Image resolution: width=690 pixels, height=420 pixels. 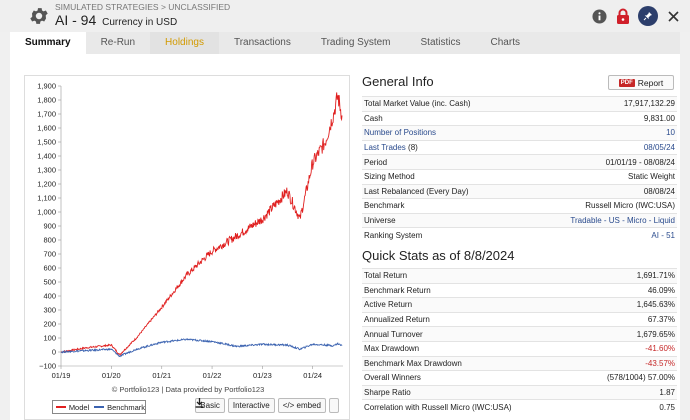 I want to click on report-label: Report, so click(x=650, y=82).